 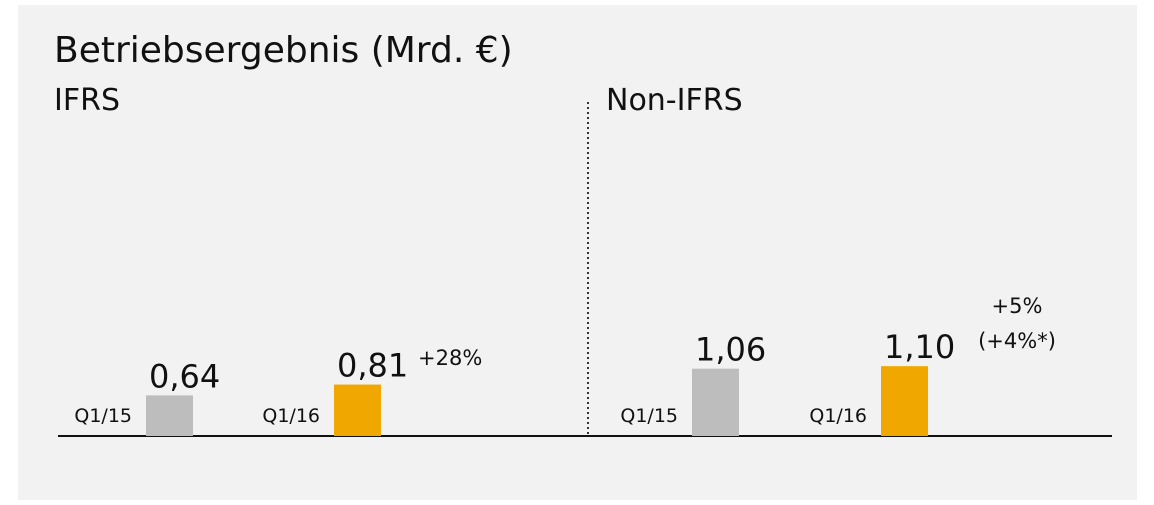 What do you see at coordinates (1017, 341) in the screenshot?
I see `annotation: (+4%*)` at bounding box center [1017, 341].